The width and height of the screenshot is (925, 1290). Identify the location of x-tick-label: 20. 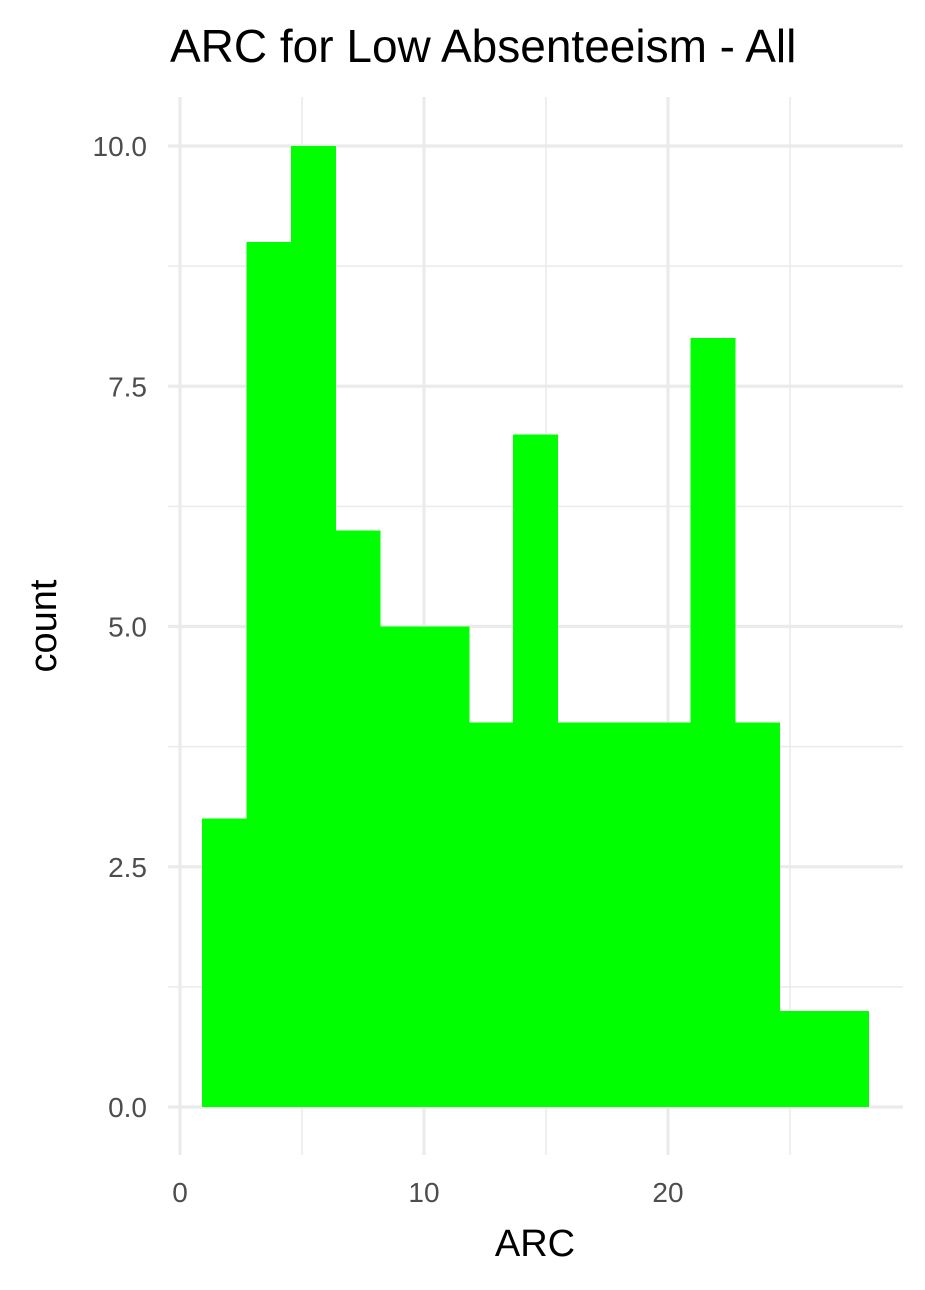
(667, 1192).